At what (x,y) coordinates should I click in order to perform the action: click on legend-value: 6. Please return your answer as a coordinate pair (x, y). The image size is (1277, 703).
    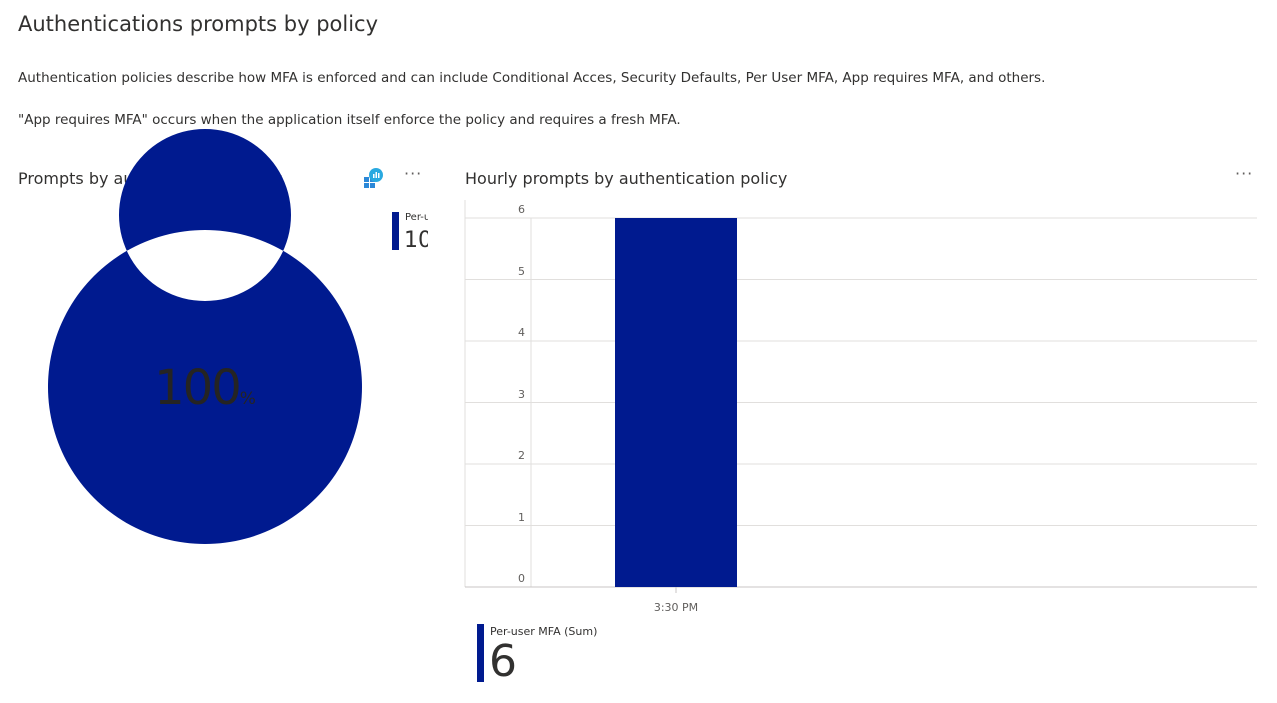
    Looking at the image, I should click on (503, 661).